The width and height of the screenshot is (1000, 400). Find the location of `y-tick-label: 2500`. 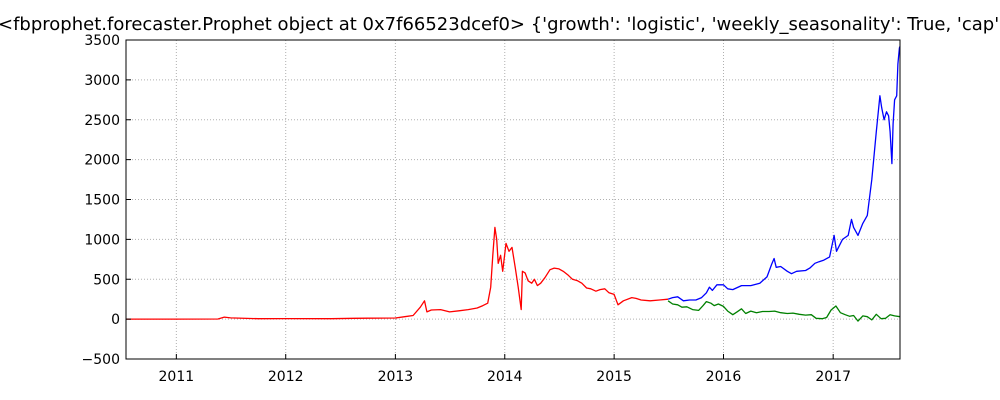

y-tick-label: 2500 is located at coordinates (102, 121).